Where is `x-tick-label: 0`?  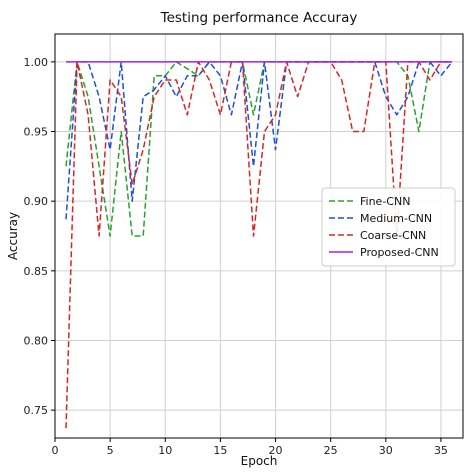 x-tick-label: 0 is located at coordinates (55, 450).